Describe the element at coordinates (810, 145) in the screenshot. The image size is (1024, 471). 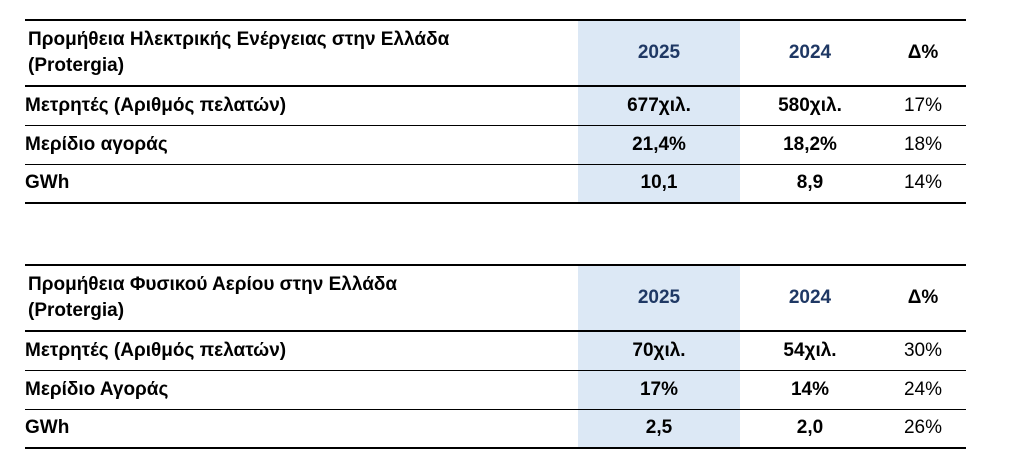
I see `value-2024: 18,2%` at that location.